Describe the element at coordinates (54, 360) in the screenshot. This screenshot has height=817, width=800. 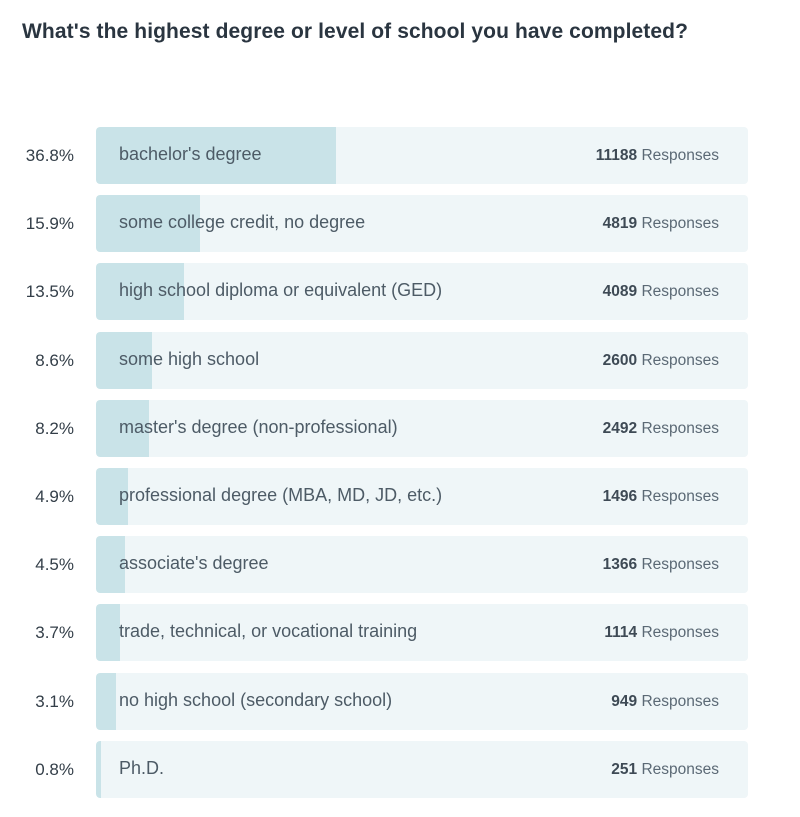
I see `percent-label: 8.6%` at that location.